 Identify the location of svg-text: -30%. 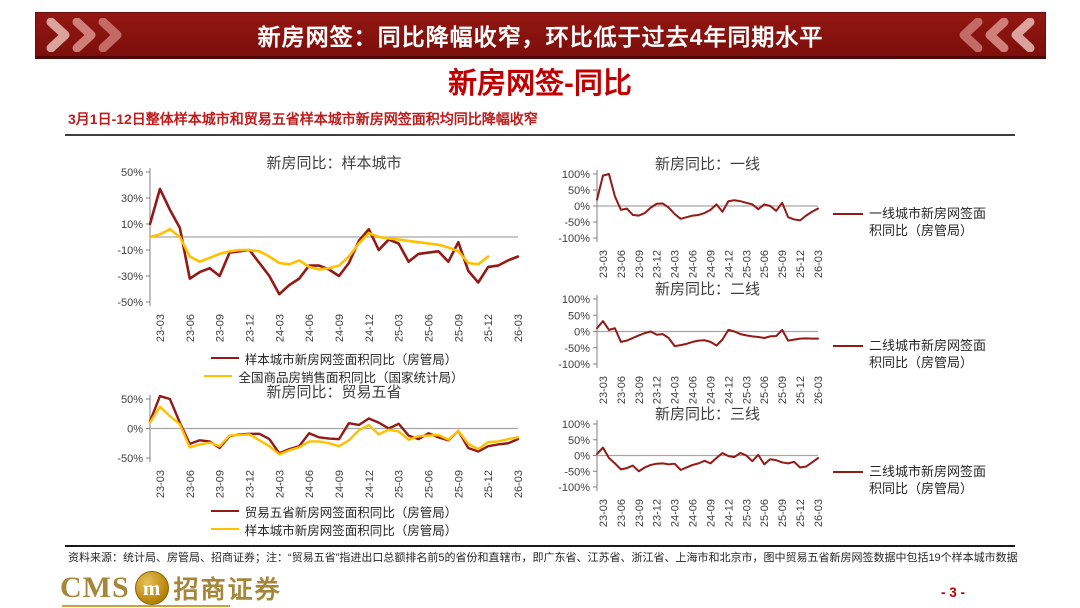
(130, 277).